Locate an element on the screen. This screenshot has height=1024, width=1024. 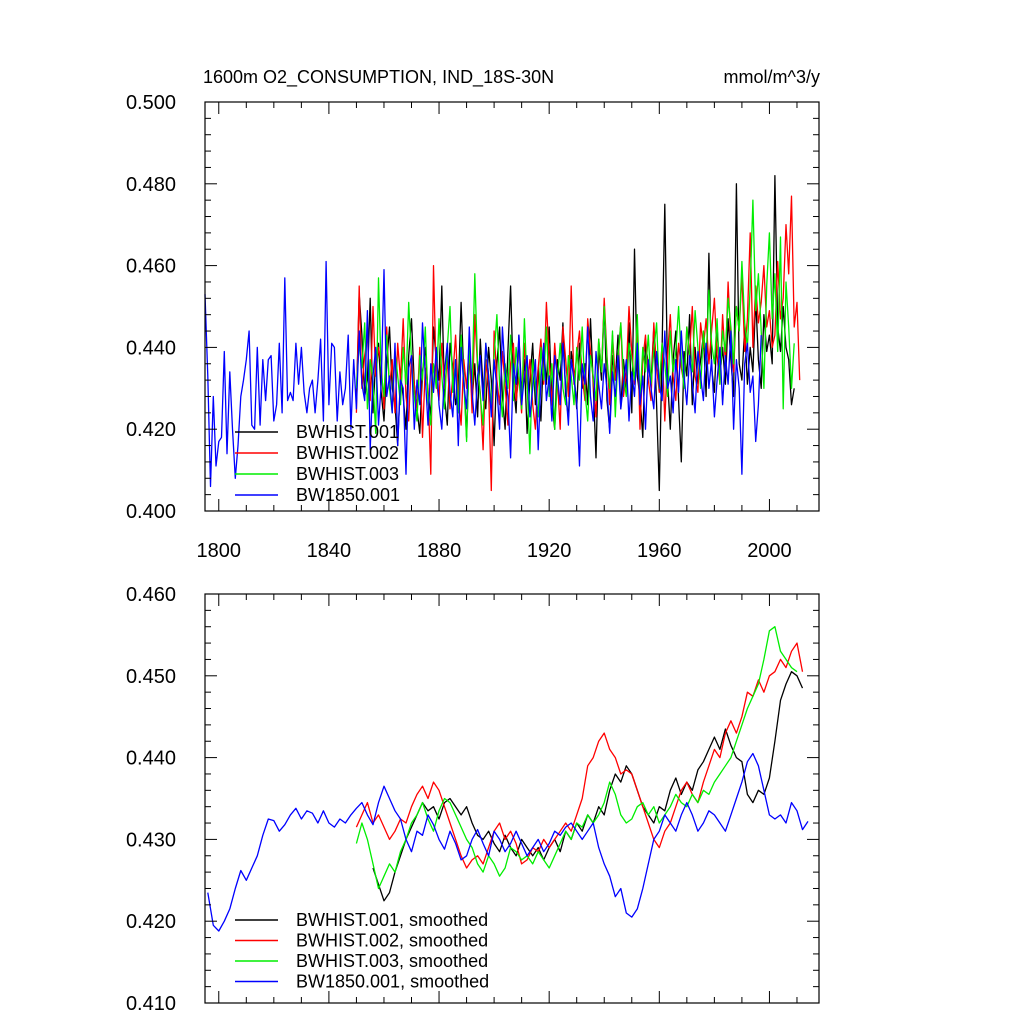
x-tick-label: 1960 is located at coordinates (659, 551).